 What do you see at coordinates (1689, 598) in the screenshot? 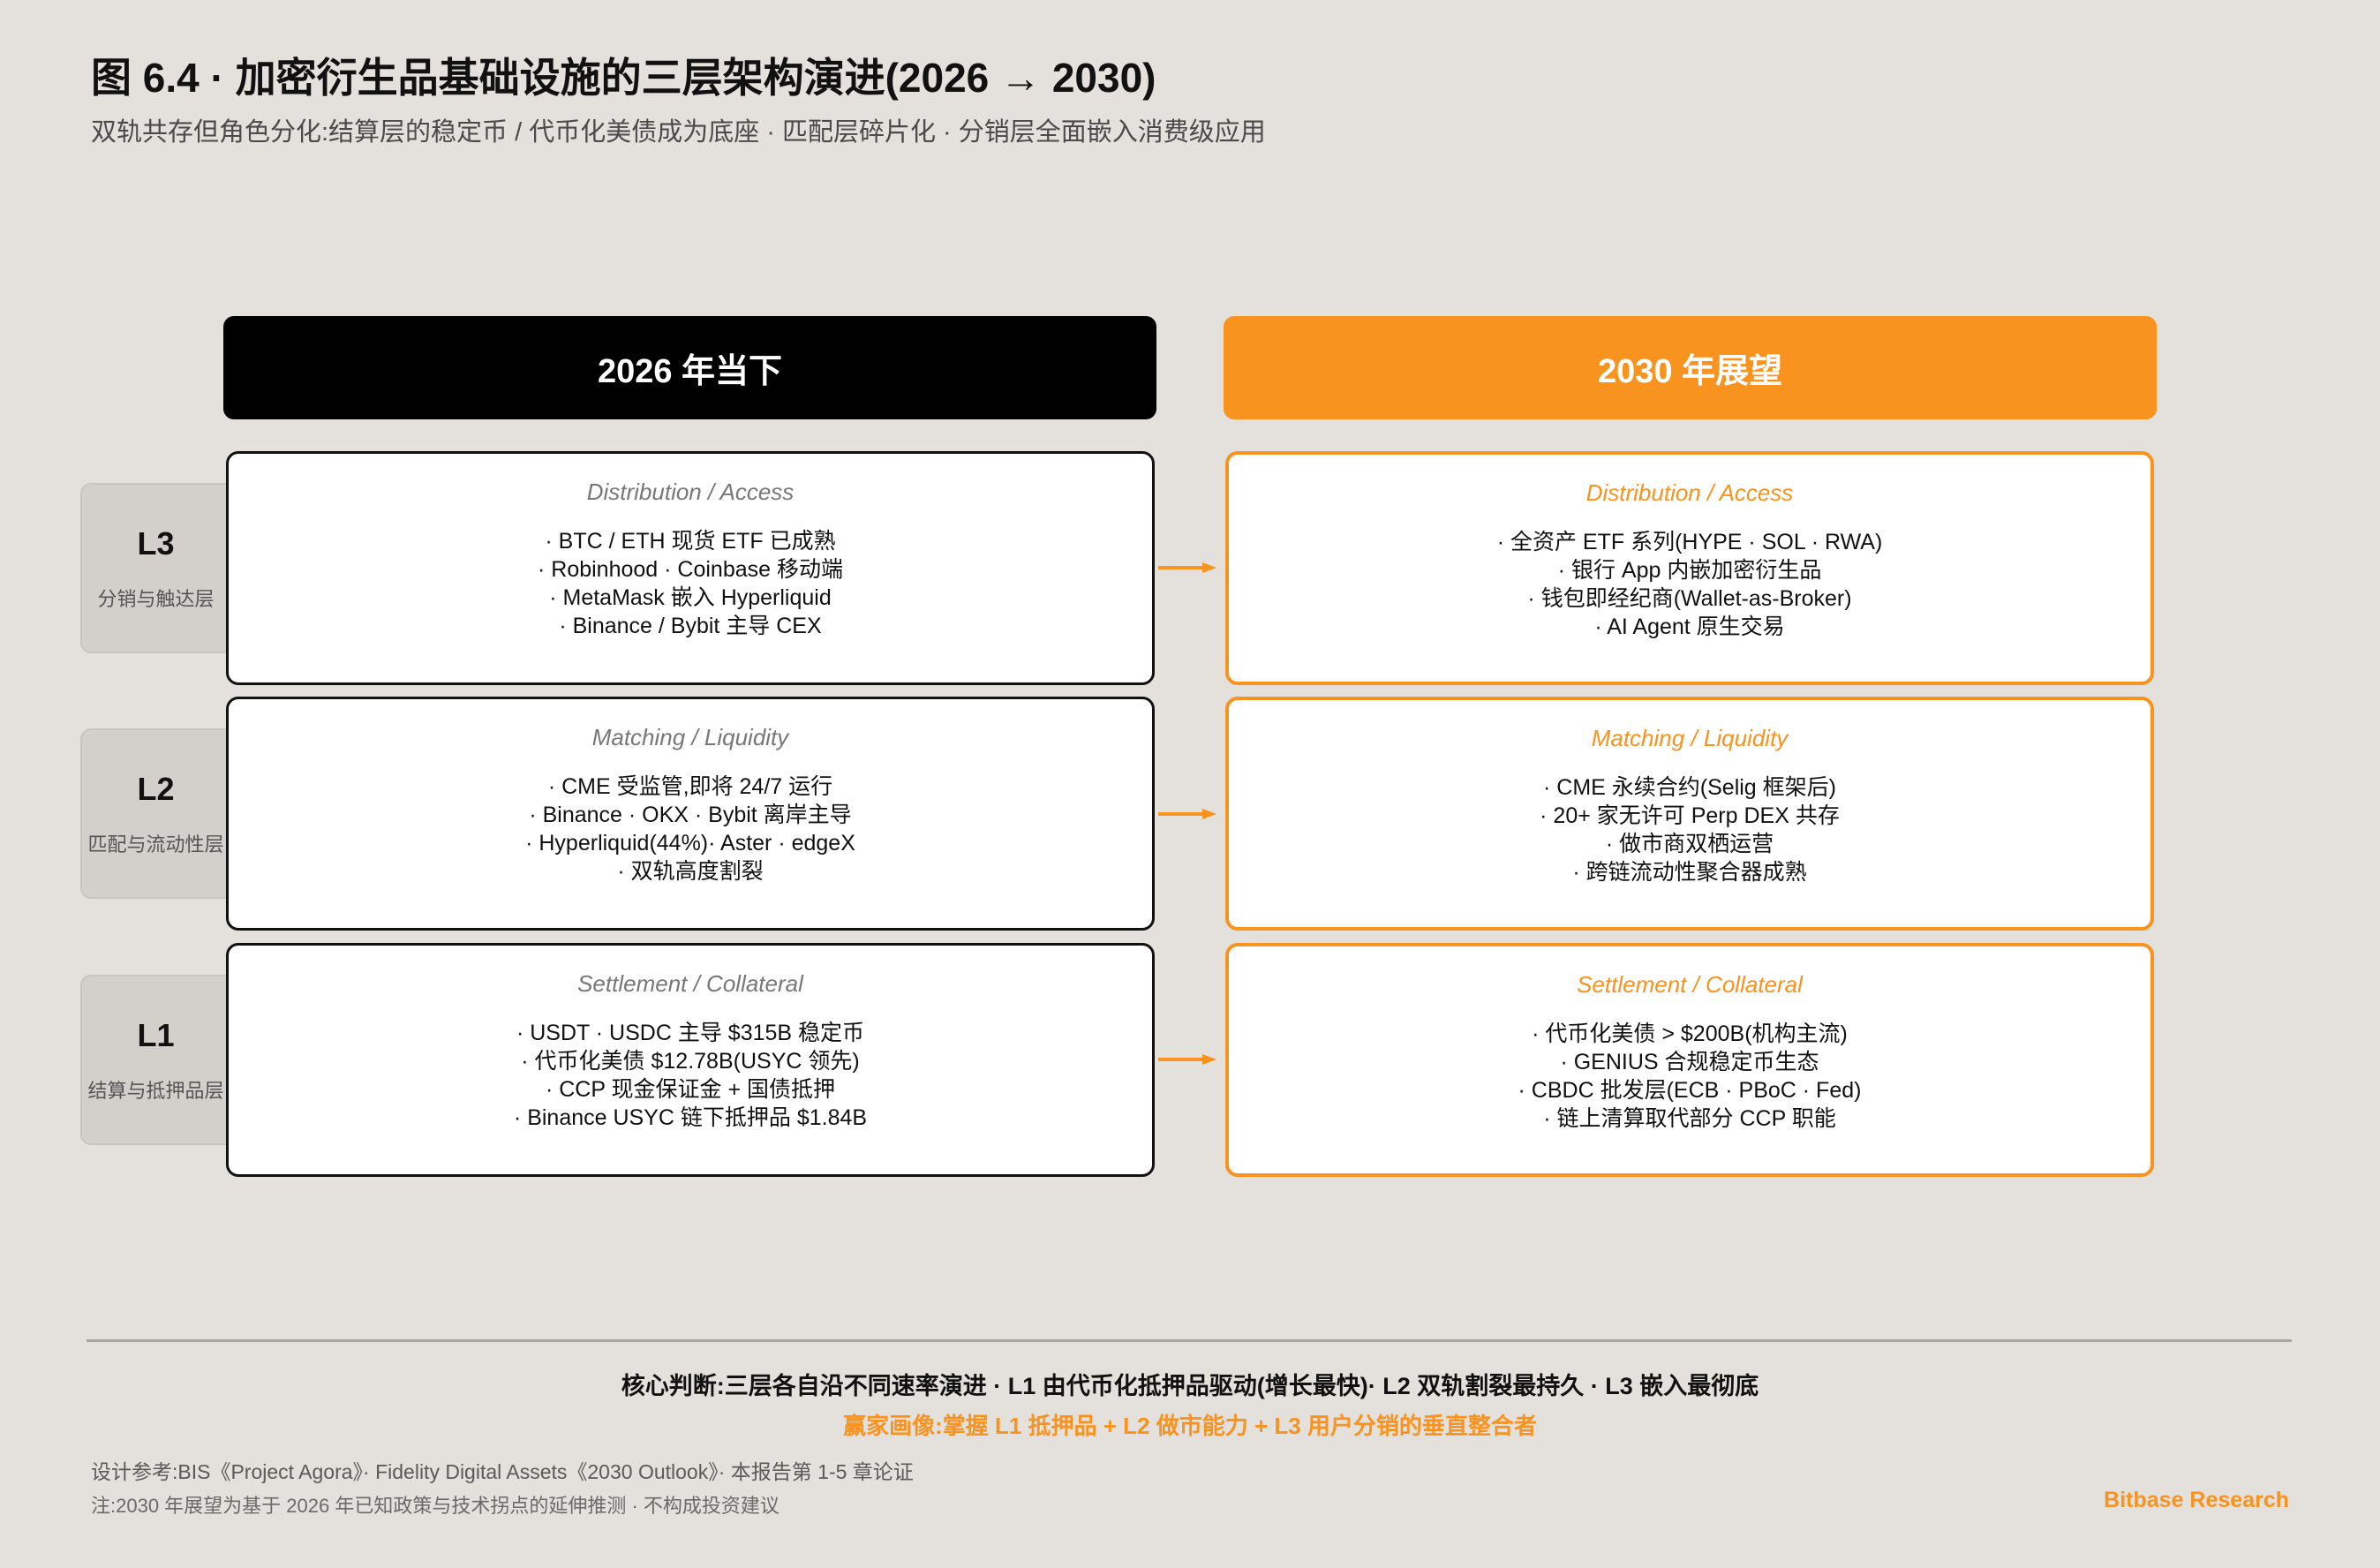
I see `card-item: · 钱包即经纪商(Wallet-as-Broker)` at bounding box center [1689, 598].